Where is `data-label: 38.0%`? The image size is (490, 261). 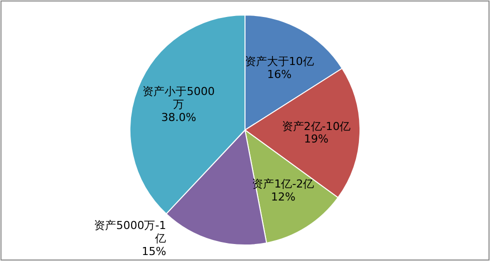 data-label: 38.0% is located at coordinates (178, 117).